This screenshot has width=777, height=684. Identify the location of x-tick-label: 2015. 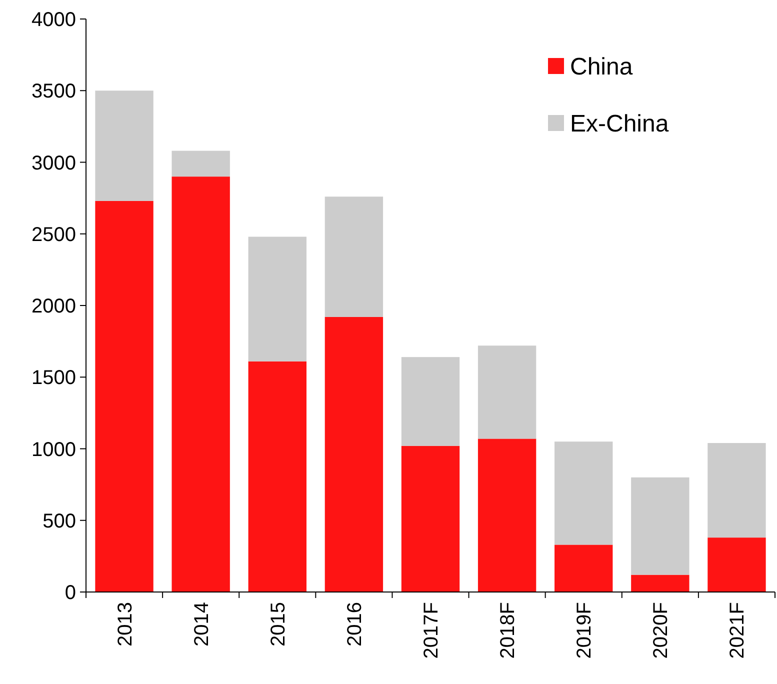
(278, 624).